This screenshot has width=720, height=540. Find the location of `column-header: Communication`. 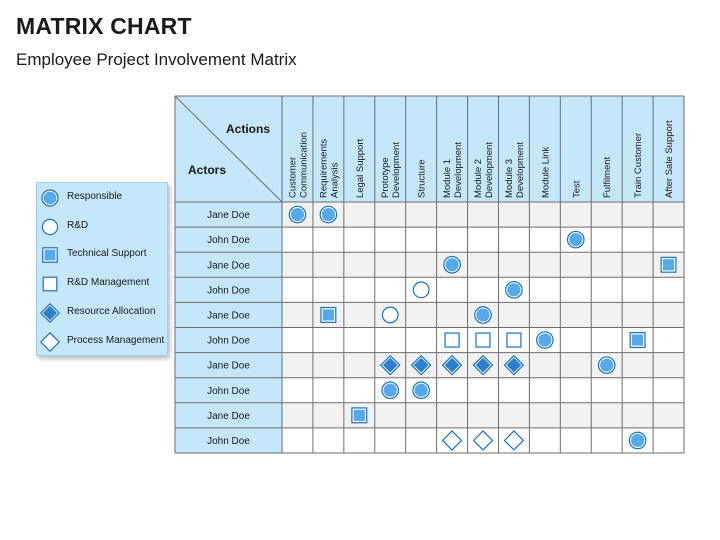

column-header: Communication is located at coordinates (303, 165).